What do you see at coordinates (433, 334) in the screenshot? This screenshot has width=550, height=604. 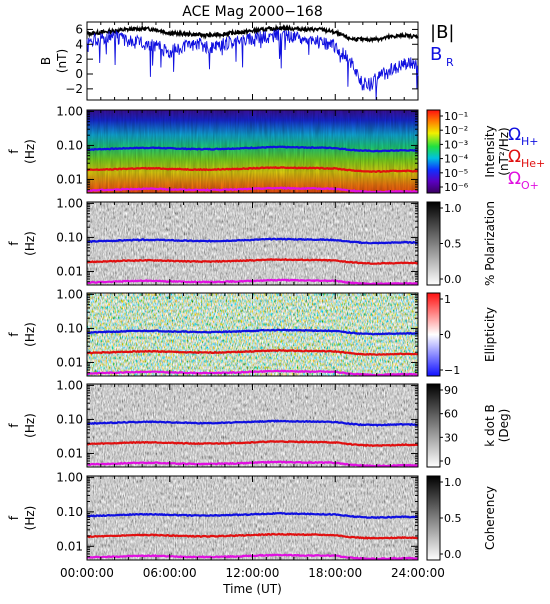 I see `ellipticity-colorbar` at bounding box center [433, 334].